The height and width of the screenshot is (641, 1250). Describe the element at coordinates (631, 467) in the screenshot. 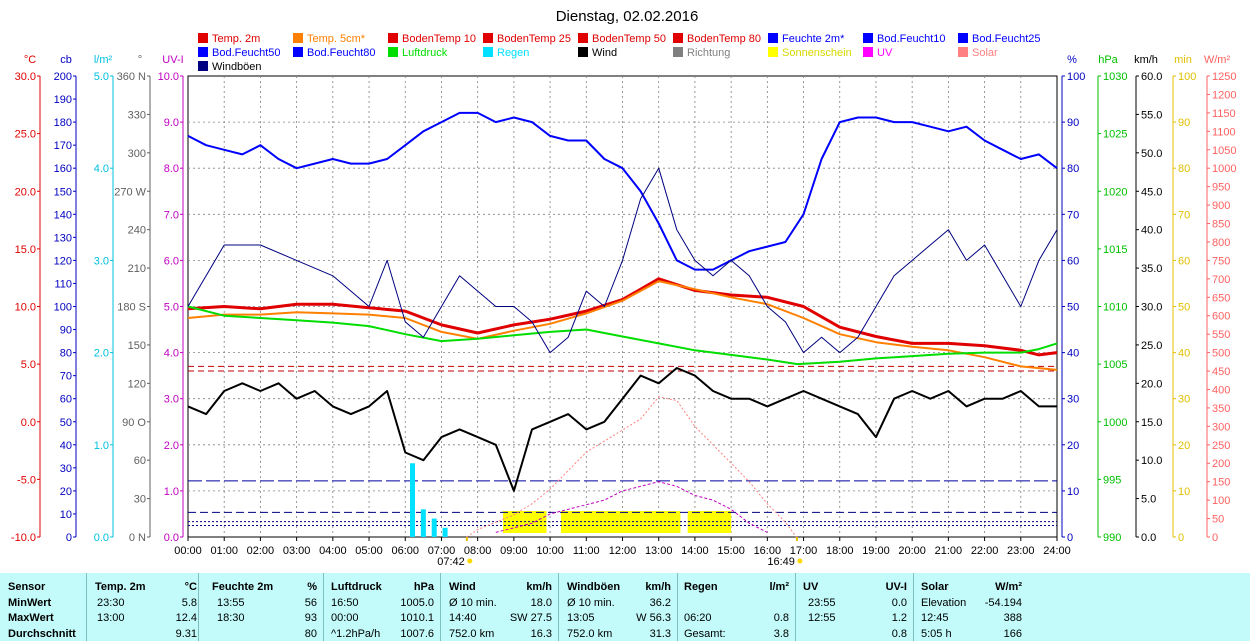

I see `series-solar` at that location.